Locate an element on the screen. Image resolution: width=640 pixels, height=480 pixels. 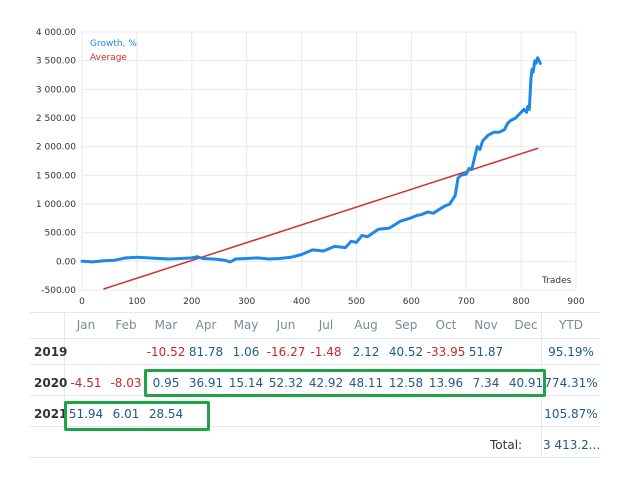
month-return: 81.78 is located at coordinates (206, 352).